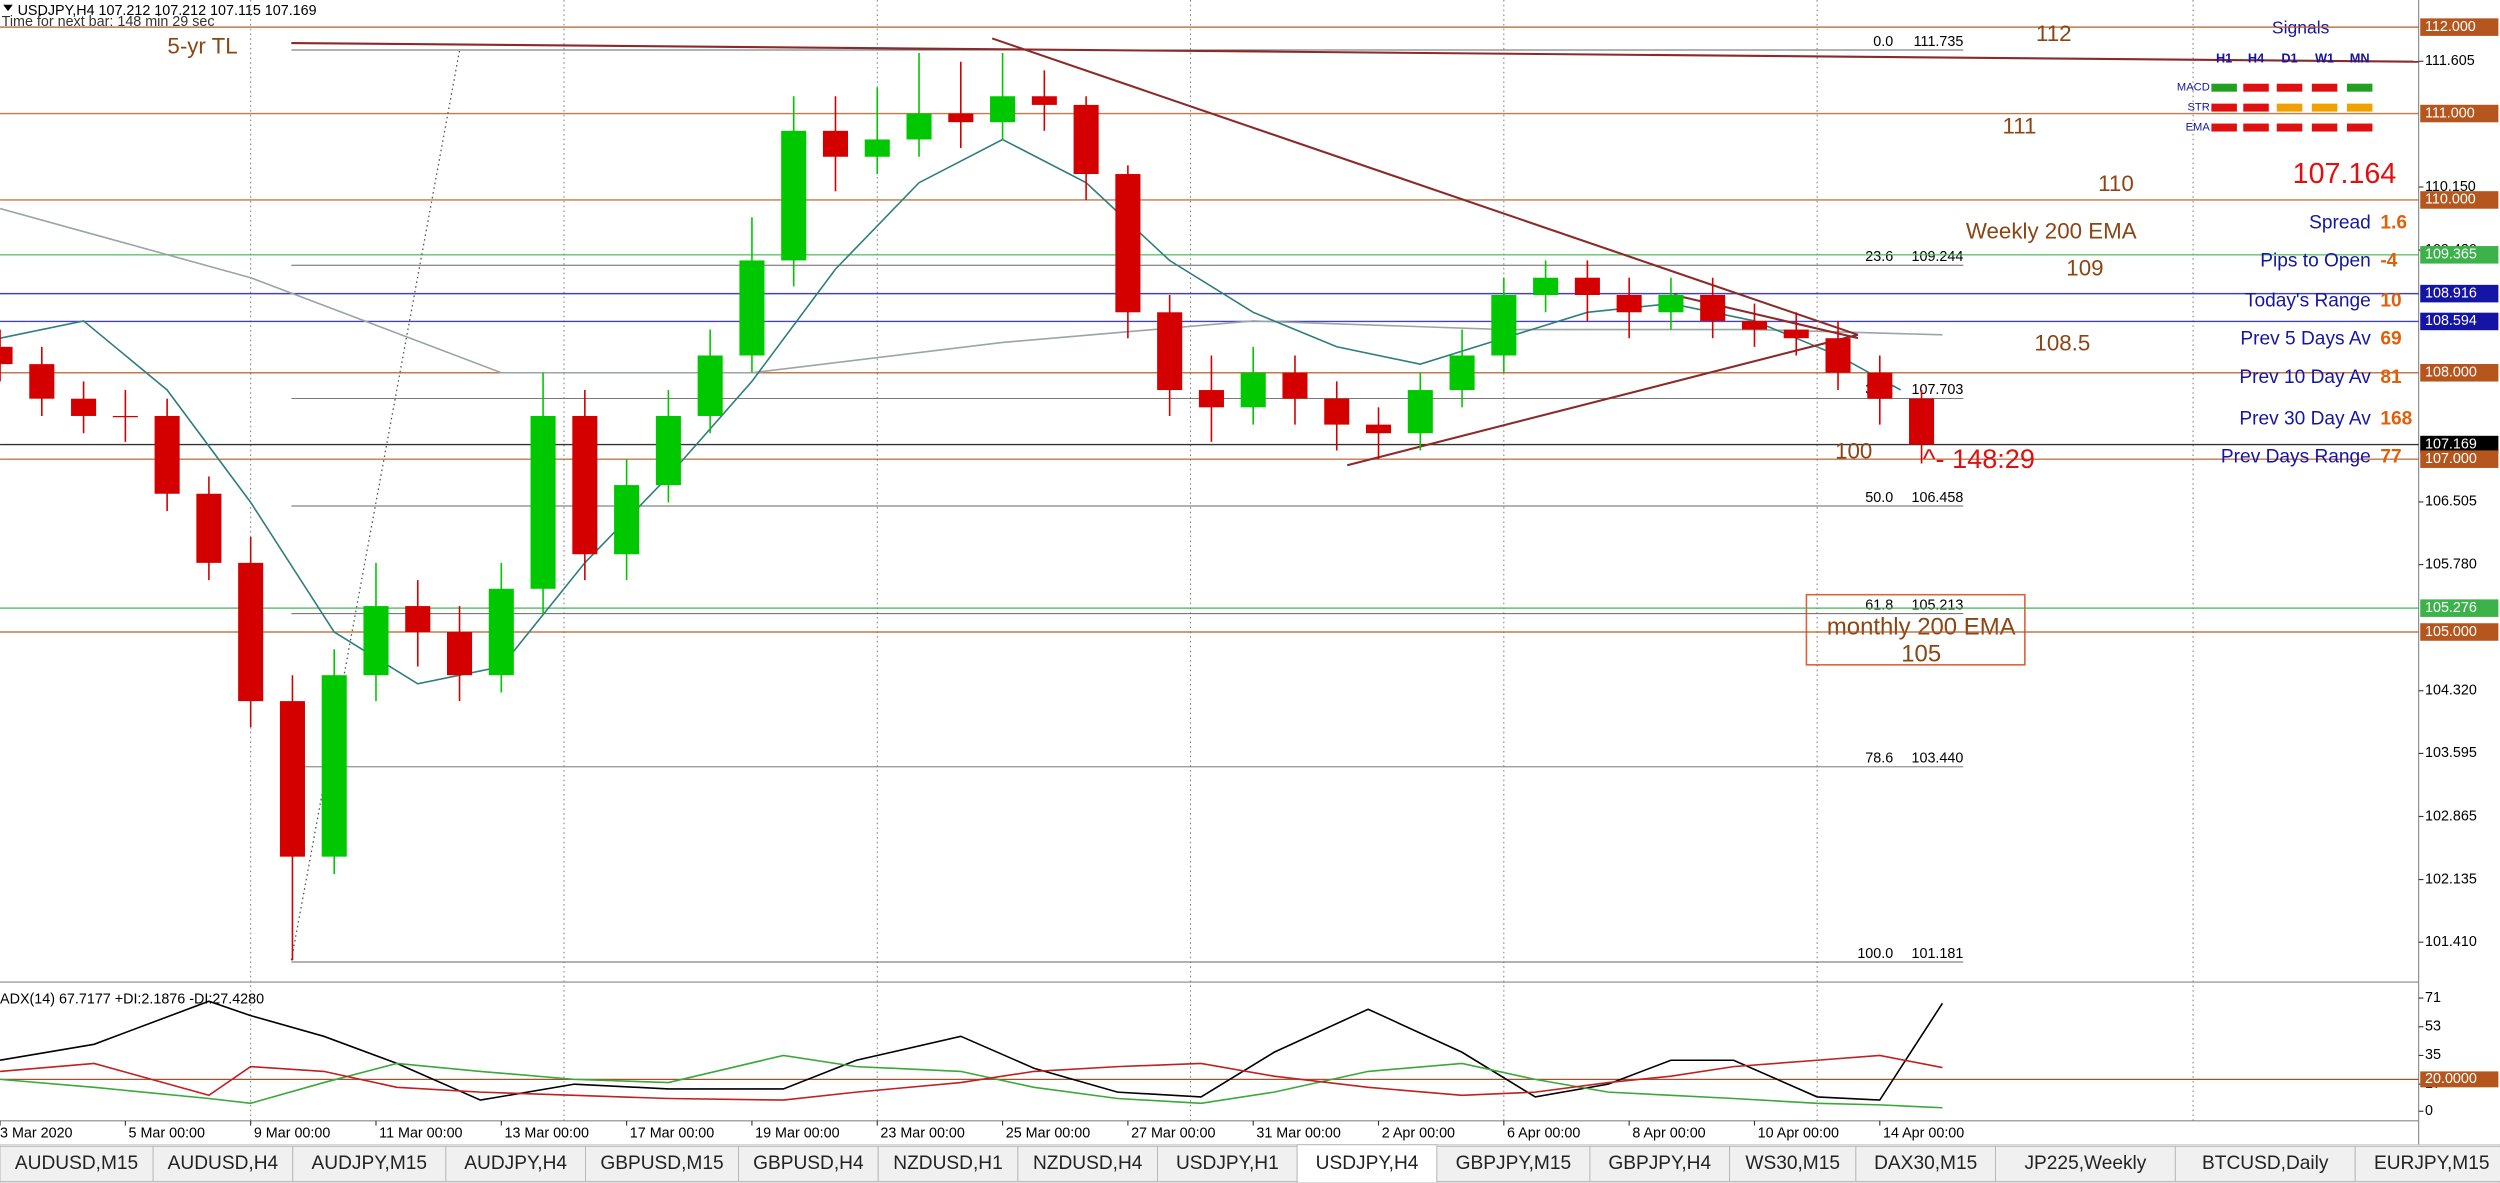  Describe the element at coordinates (8, 8) in the screenshot. I see `collapse-icon` at that location.